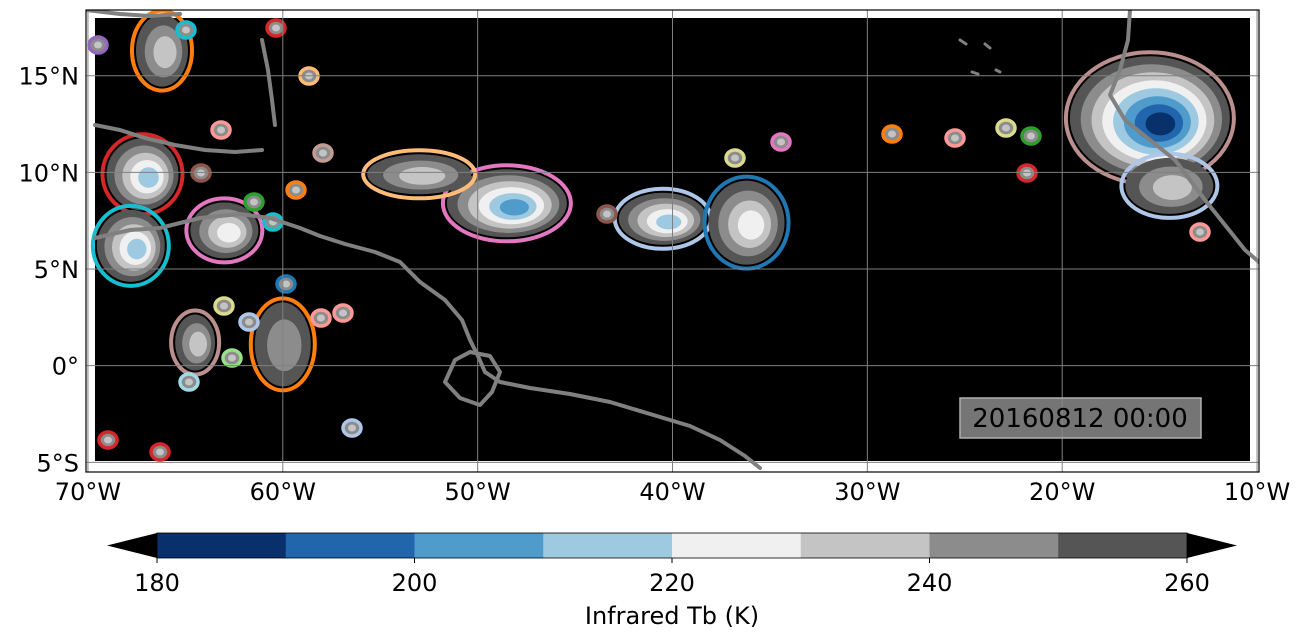 This screenshot has width=1297, height=640. I want to click on colorbar-tick-label: 180, so click(157, 583).